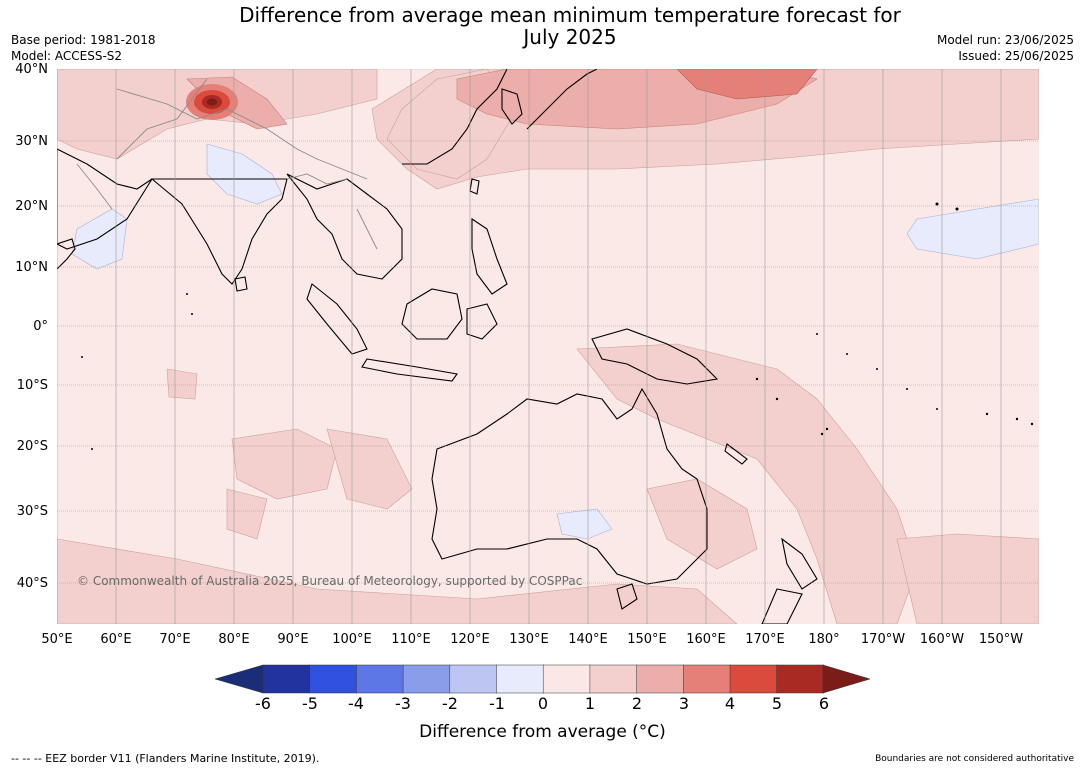 This screenshot has width=1085, height=770. What do you see at coordinates (1005, 40) in the screenshot?
I see `model-run: Model run: 23/06/2025` at bounding box center [1005, 40].